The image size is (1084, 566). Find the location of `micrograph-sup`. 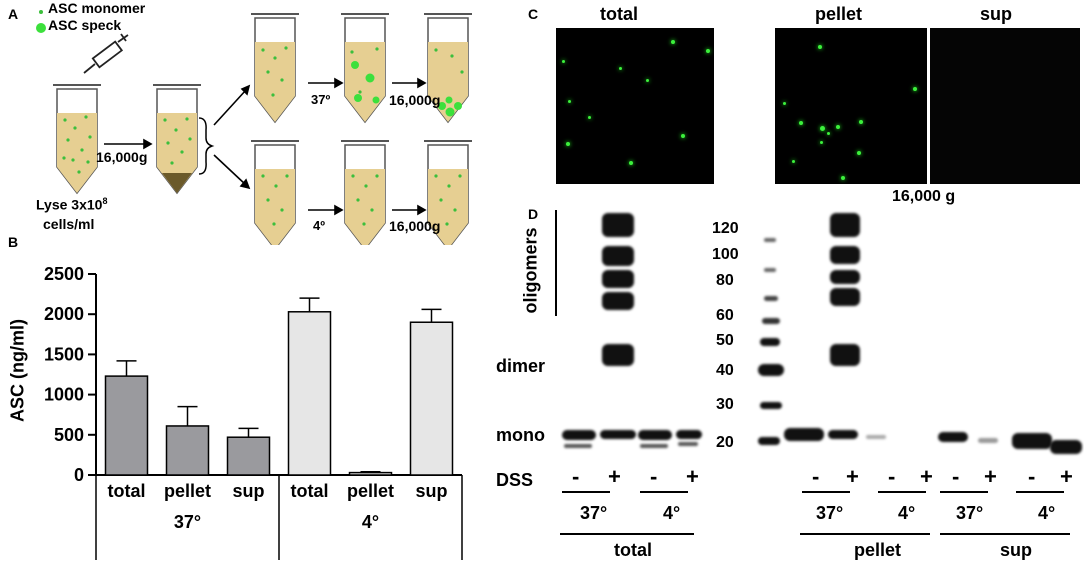

micrograph-sup is located at coordinates (1005, 106).